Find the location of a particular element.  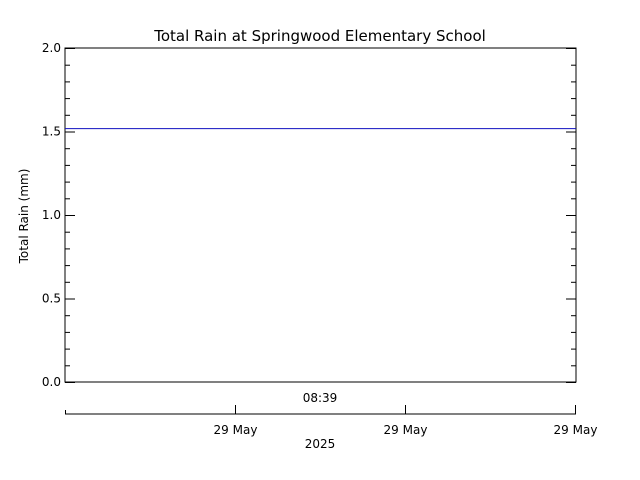

y-tick-labels: 0.0 0.5 1.0 1.5 2.0 is located at coordinates (51, 215).